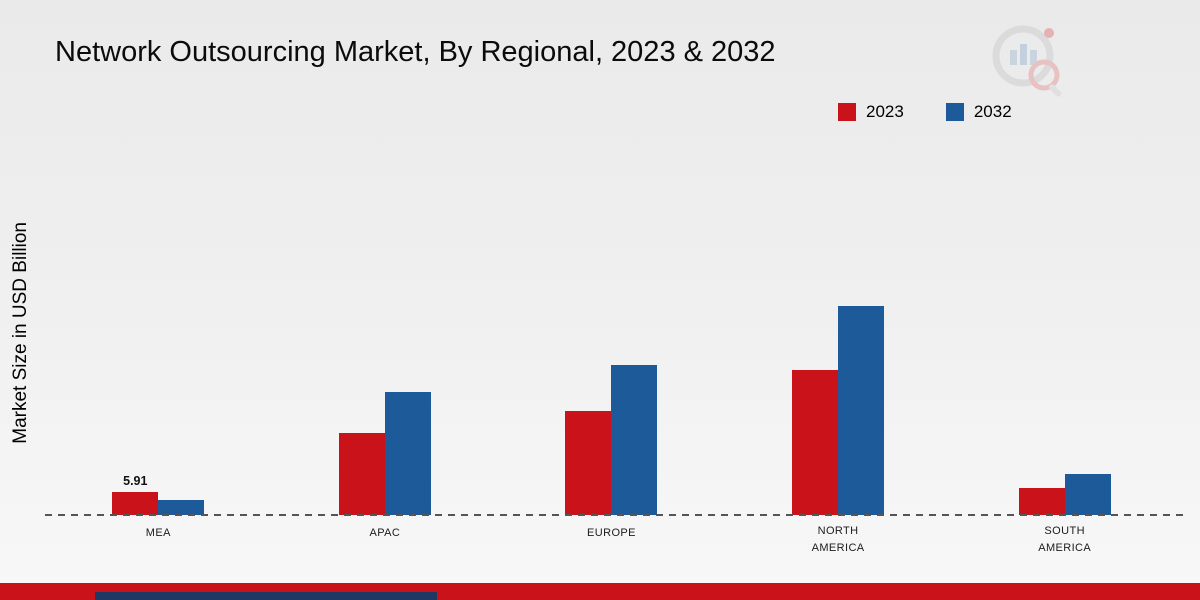 The height and width of the screenshot is (600, 1200). I want to click on legend-label-2023: 2023, so click(885, 111).